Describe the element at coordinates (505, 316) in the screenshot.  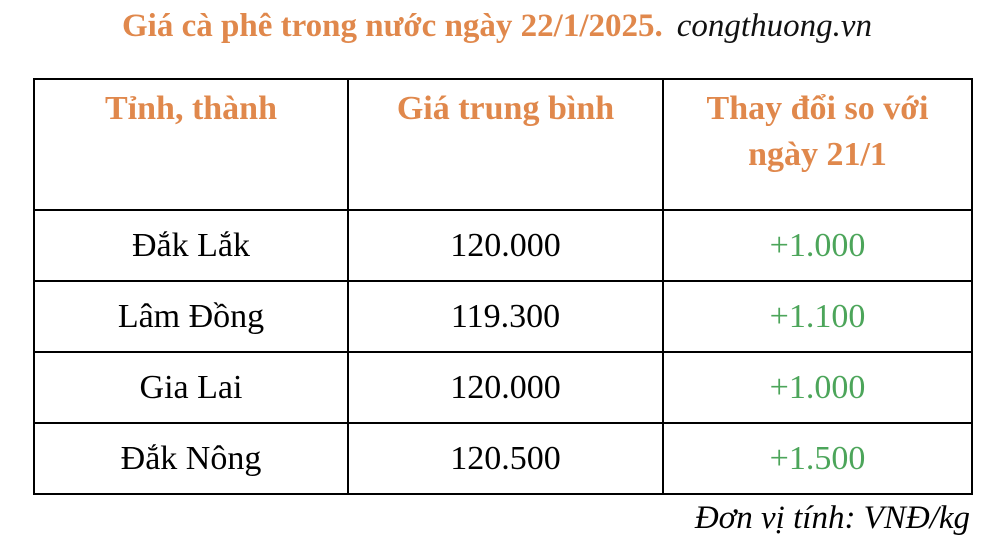
I see `price-cell: 119.300` at that location.